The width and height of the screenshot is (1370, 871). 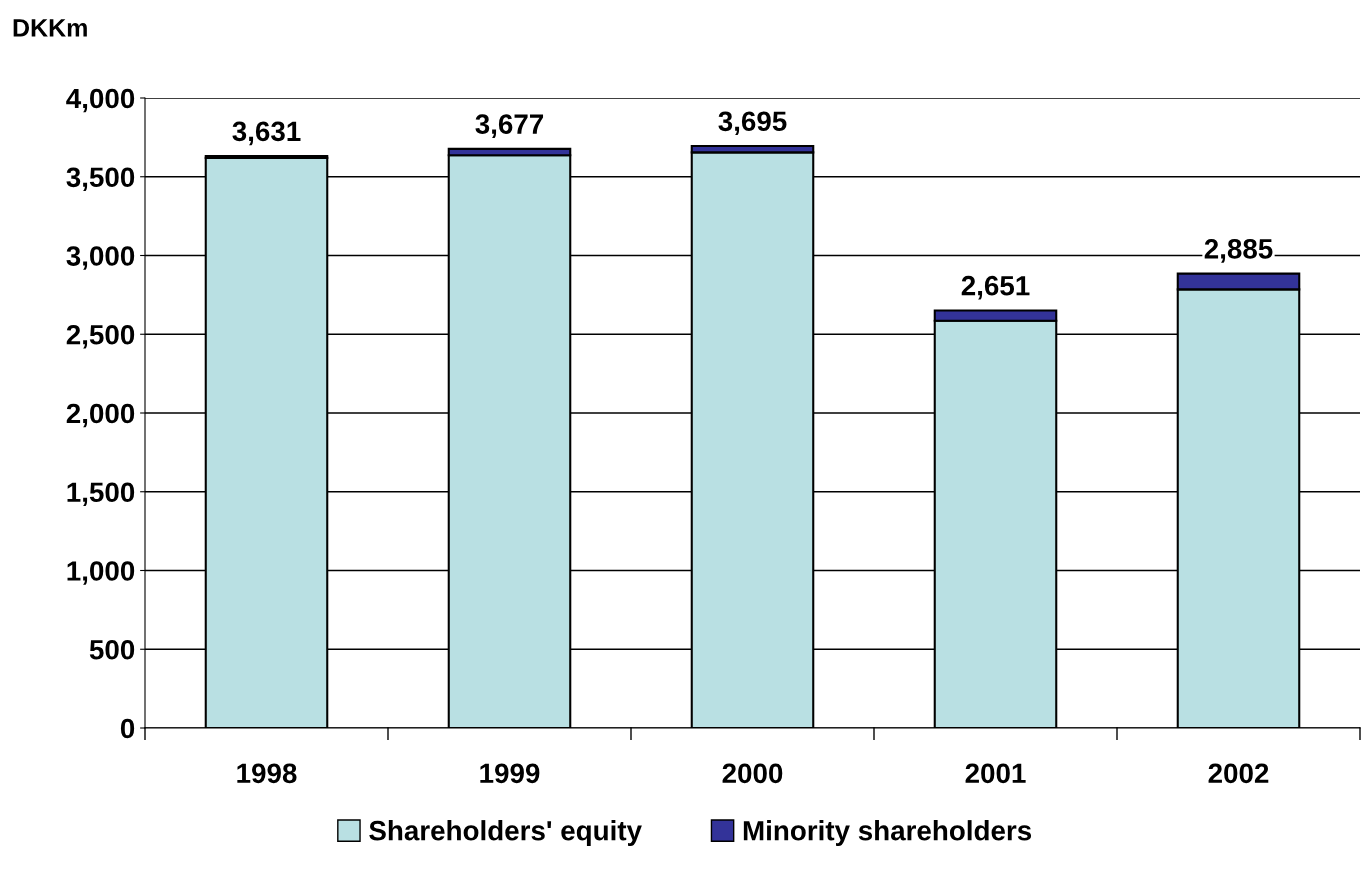 What do you see at coordinates (752, 123) in the screenshot?
I see `total-label: 3,695` at bounding box center [752, 123].